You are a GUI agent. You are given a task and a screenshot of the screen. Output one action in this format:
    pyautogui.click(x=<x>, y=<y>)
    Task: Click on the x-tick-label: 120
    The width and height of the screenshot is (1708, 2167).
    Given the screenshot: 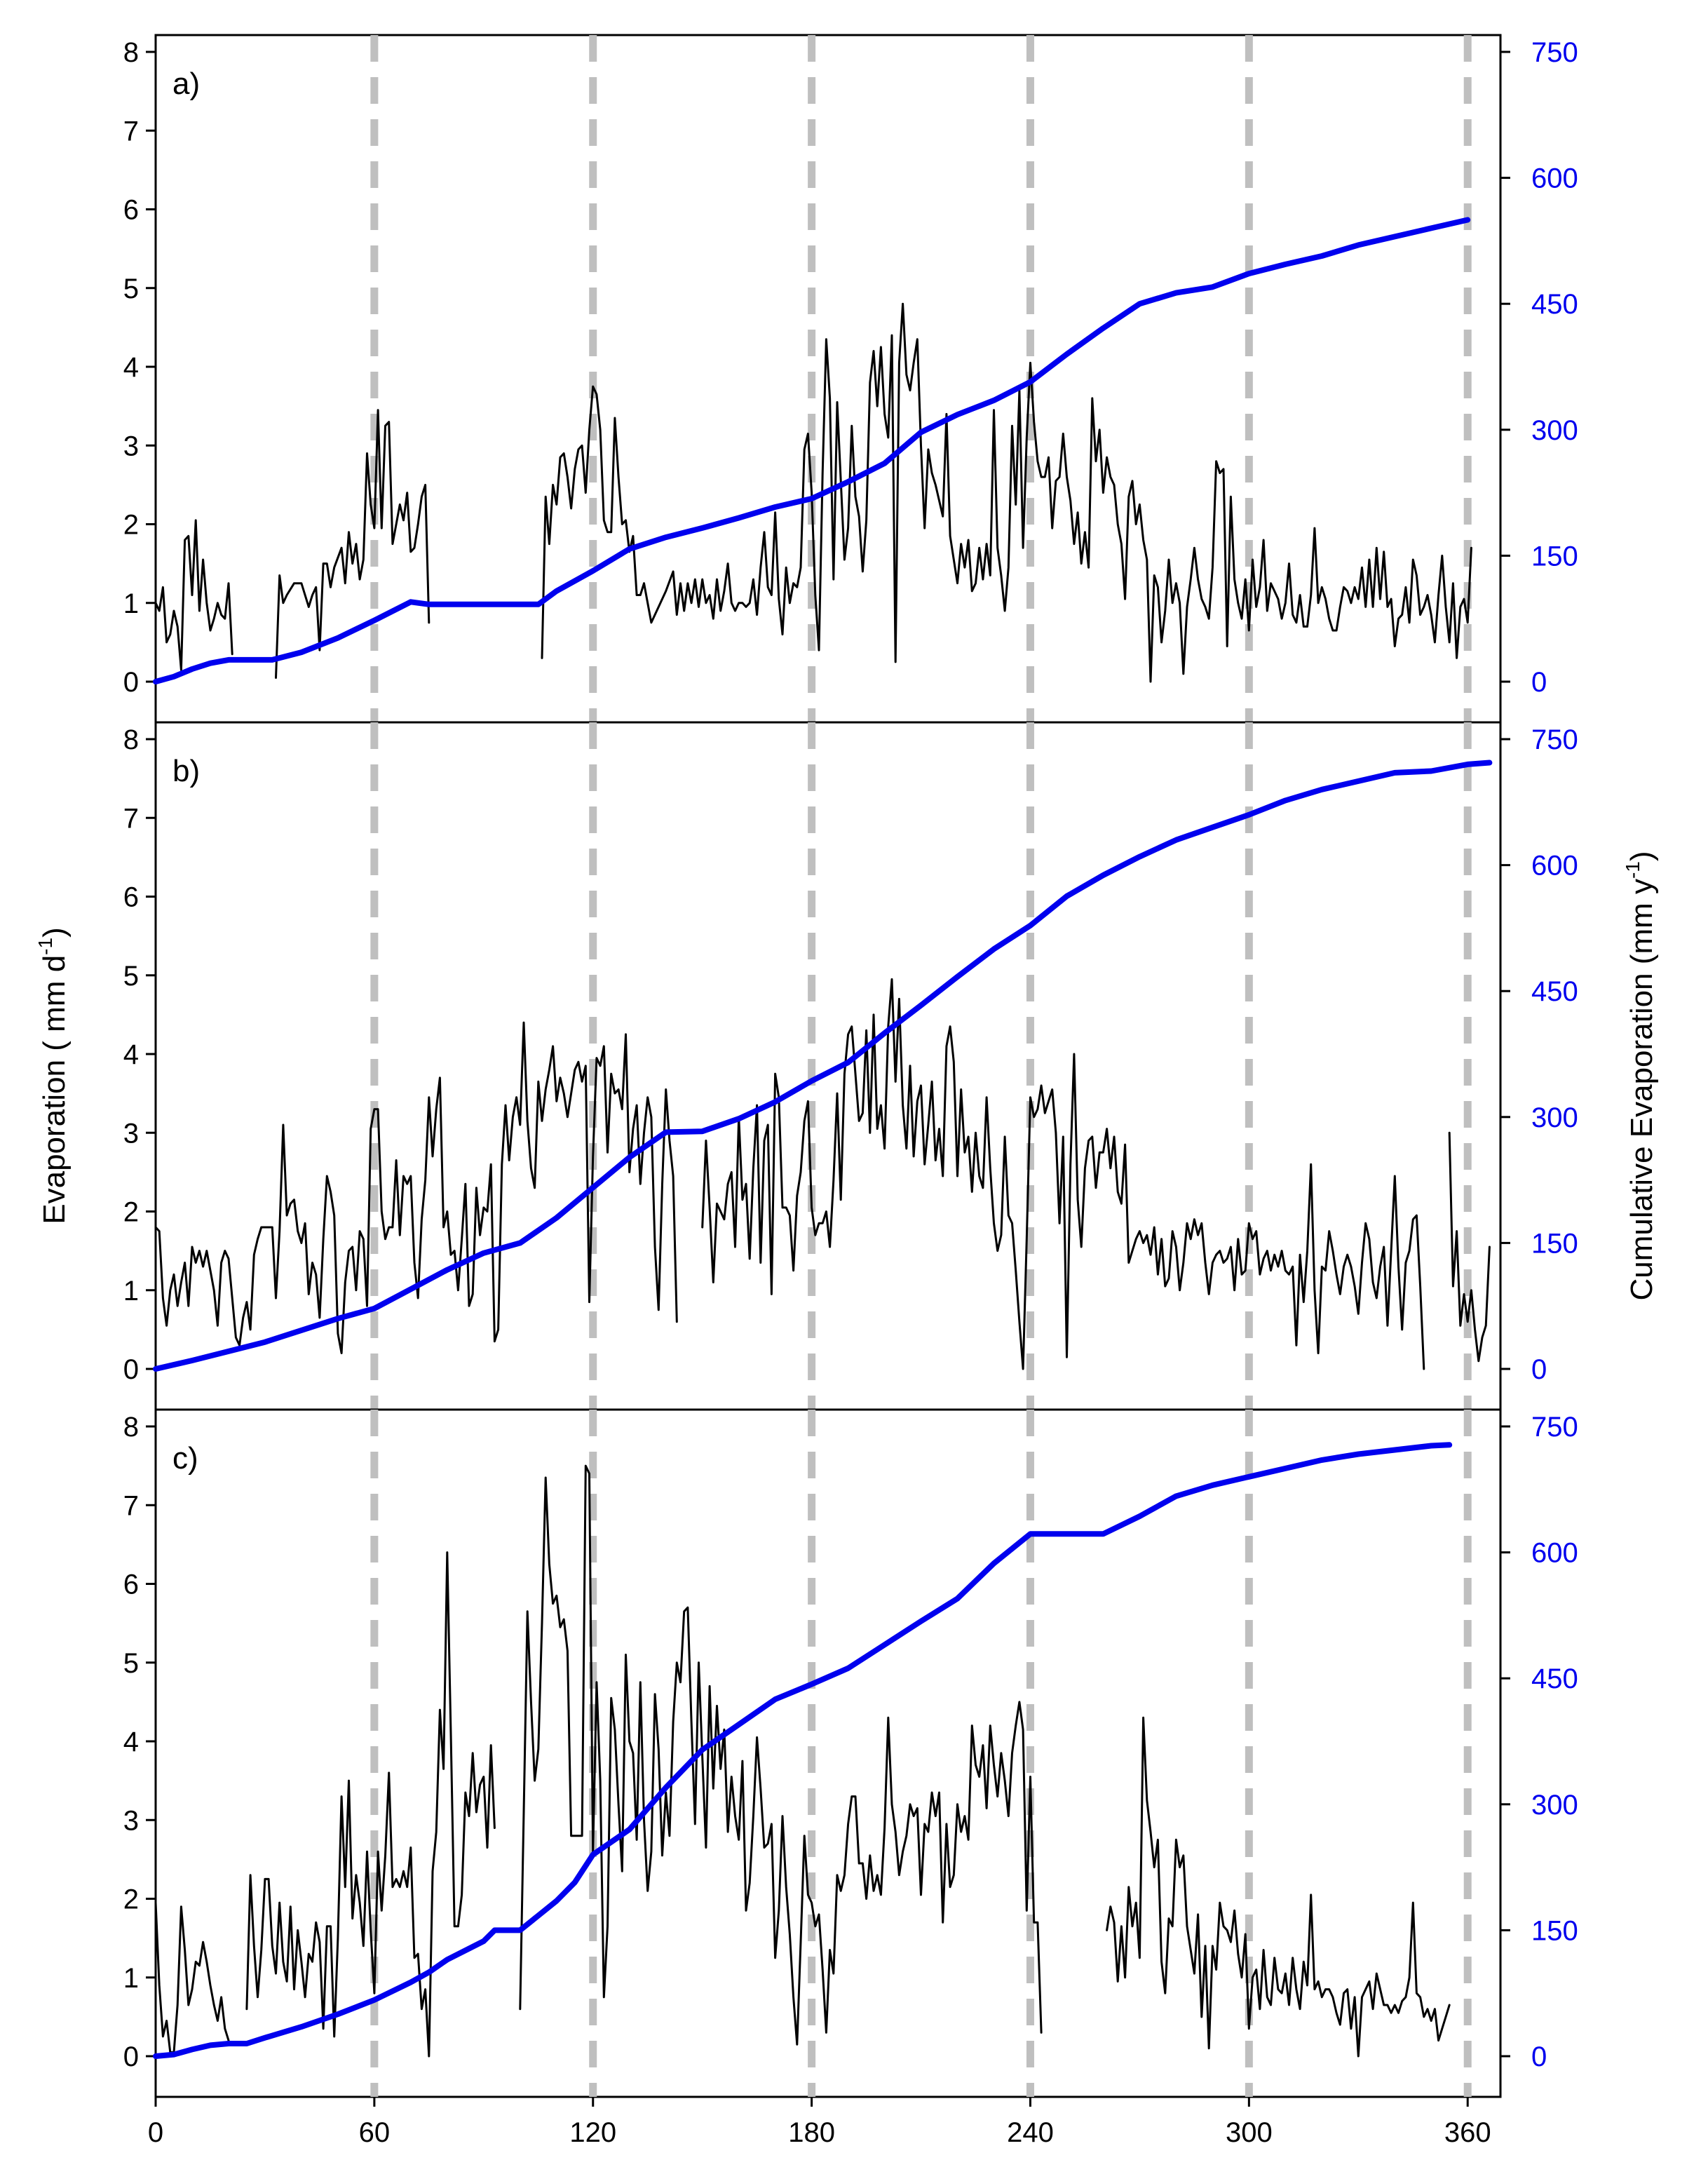 What is the action you would take?
    pyautogui.click(x=592, y=2133)
    